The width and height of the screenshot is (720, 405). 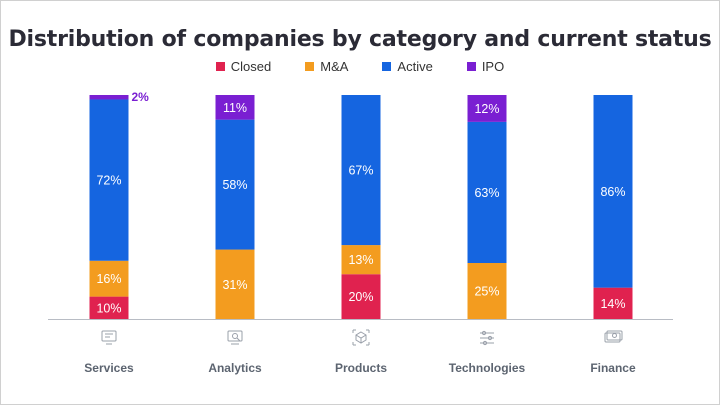 I want to click on x-tick-label-technologies: Technologies, so click(x=487, y=368).